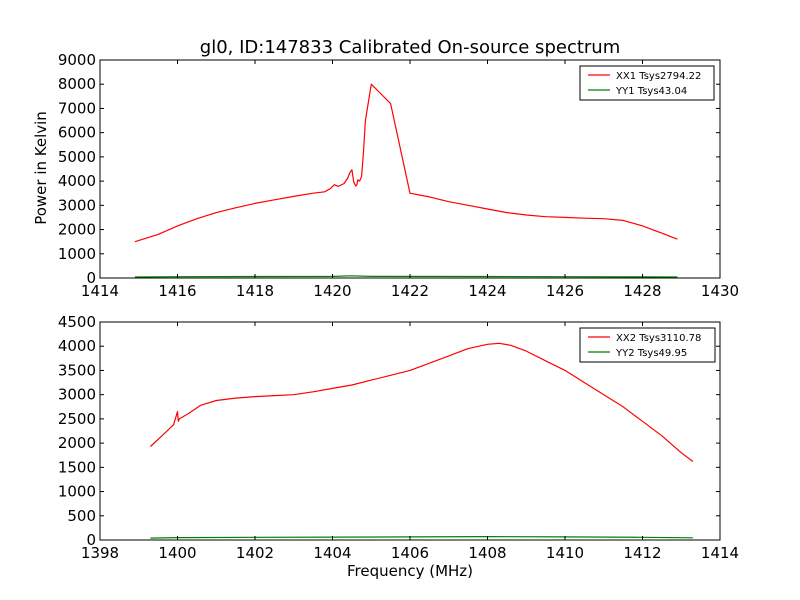 The height and width of the screenshot is (600, 800). Describe the element at coordinates (410, 291) in the screenshot. I see `x-tick-label: 1422` at that location.